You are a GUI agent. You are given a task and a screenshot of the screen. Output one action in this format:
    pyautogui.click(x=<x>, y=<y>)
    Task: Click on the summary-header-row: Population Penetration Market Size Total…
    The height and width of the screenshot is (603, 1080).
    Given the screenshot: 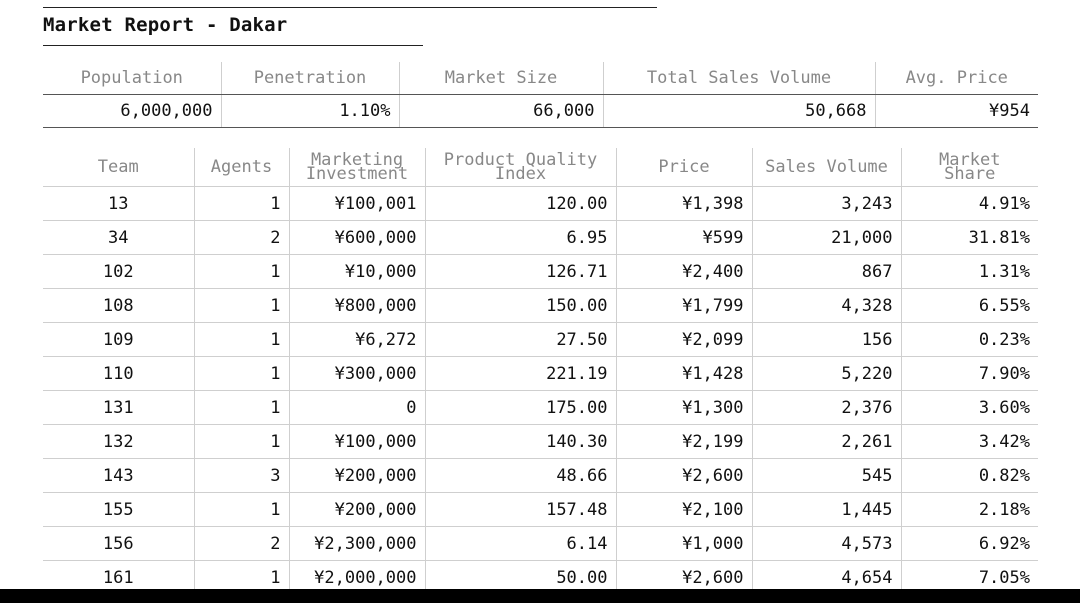 What is the action you would take?
    pyautogui.click(x=540, y=78)
    